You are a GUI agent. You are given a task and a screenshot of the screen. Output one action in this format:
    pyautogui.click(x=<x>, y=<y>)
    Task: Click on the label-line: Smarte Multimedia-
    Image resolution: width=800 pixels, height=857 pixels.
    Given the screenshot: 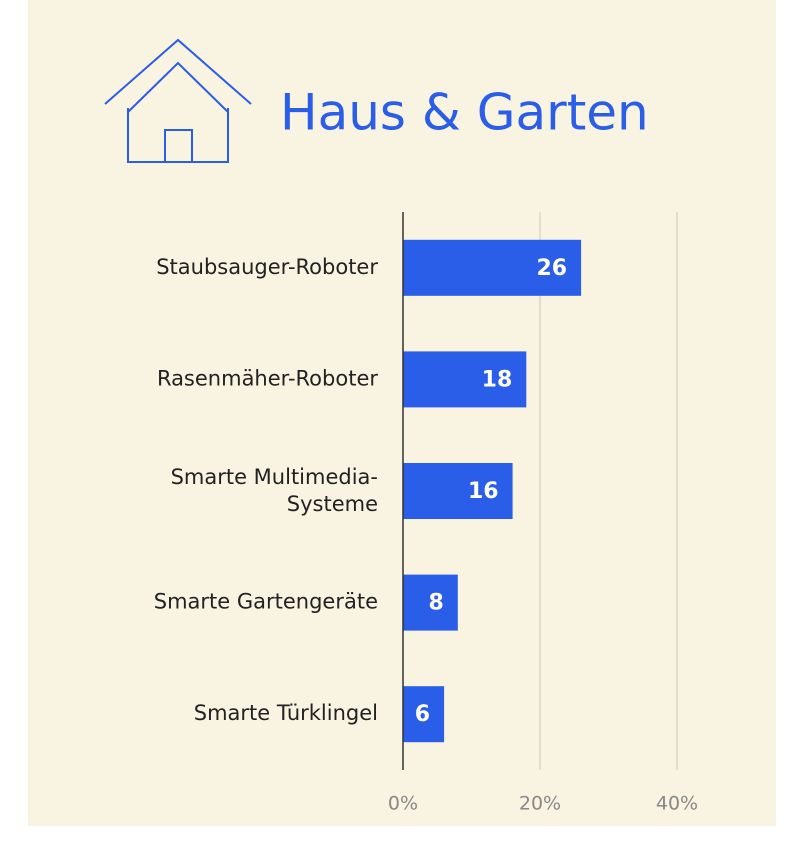 What is the action you would take?
    pyautogui.click(x=274, y=477)
    